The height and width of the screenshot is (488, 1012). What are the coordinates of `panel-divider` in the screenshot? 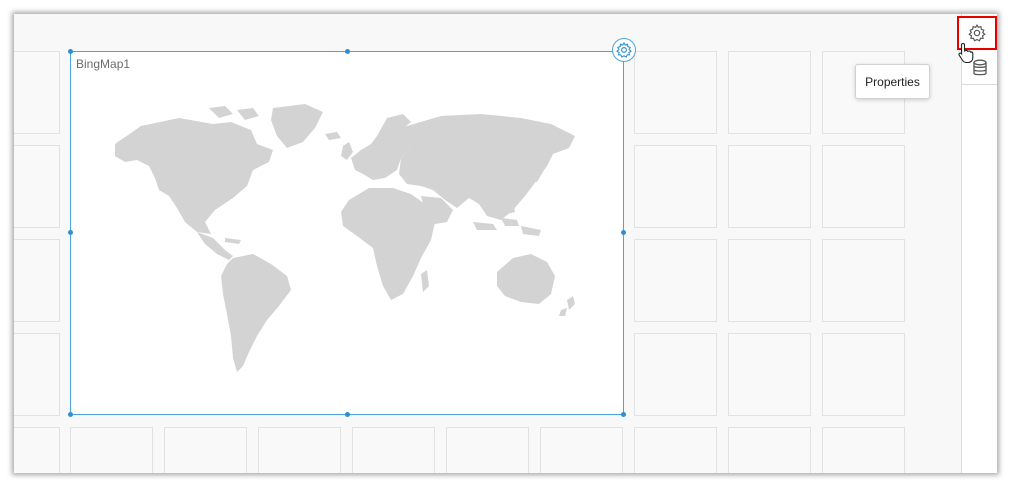 It's located at (979, 84).